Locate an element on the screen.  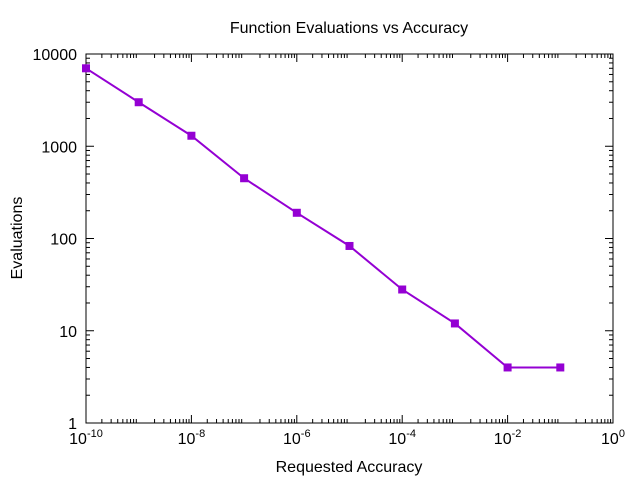
y-tick-label: 1000 is located at coordinates (59, 147).